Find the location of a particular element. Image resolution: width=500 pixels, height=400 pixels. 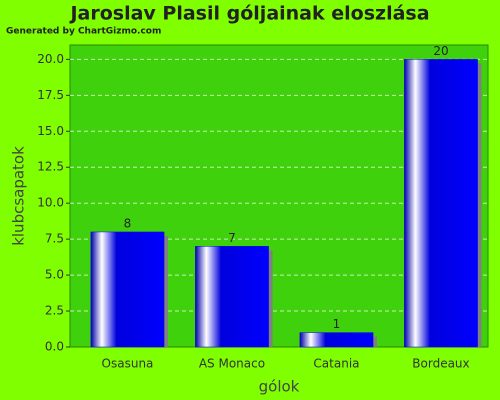

y-tick-label: 20.0 is located at coordinates (50, 59).